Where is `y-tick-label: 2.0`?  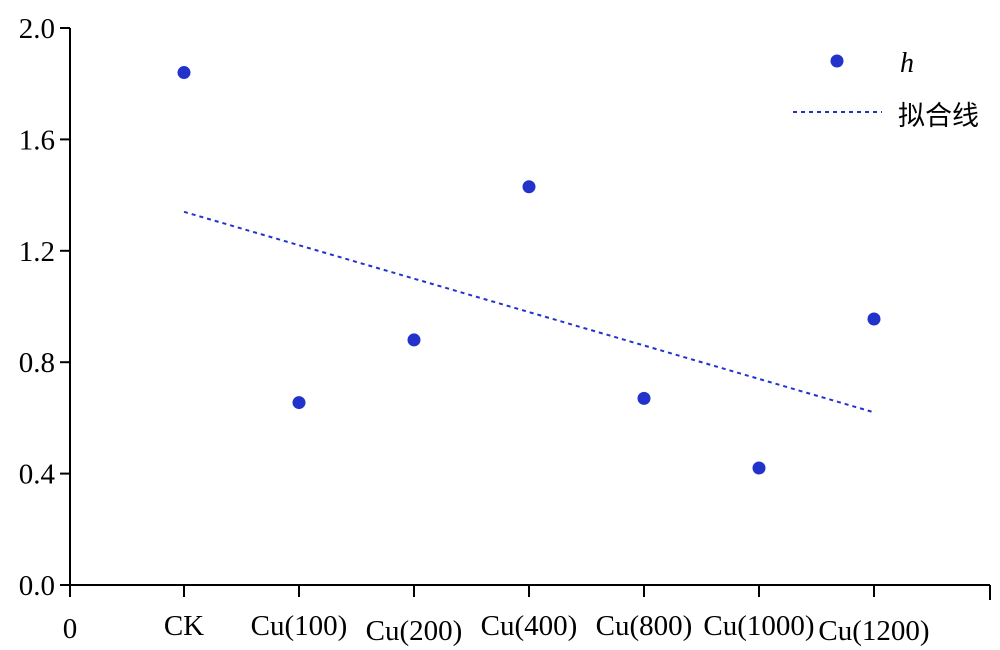
y-tick-label: 2.0 is located at coordinates (37, 29).